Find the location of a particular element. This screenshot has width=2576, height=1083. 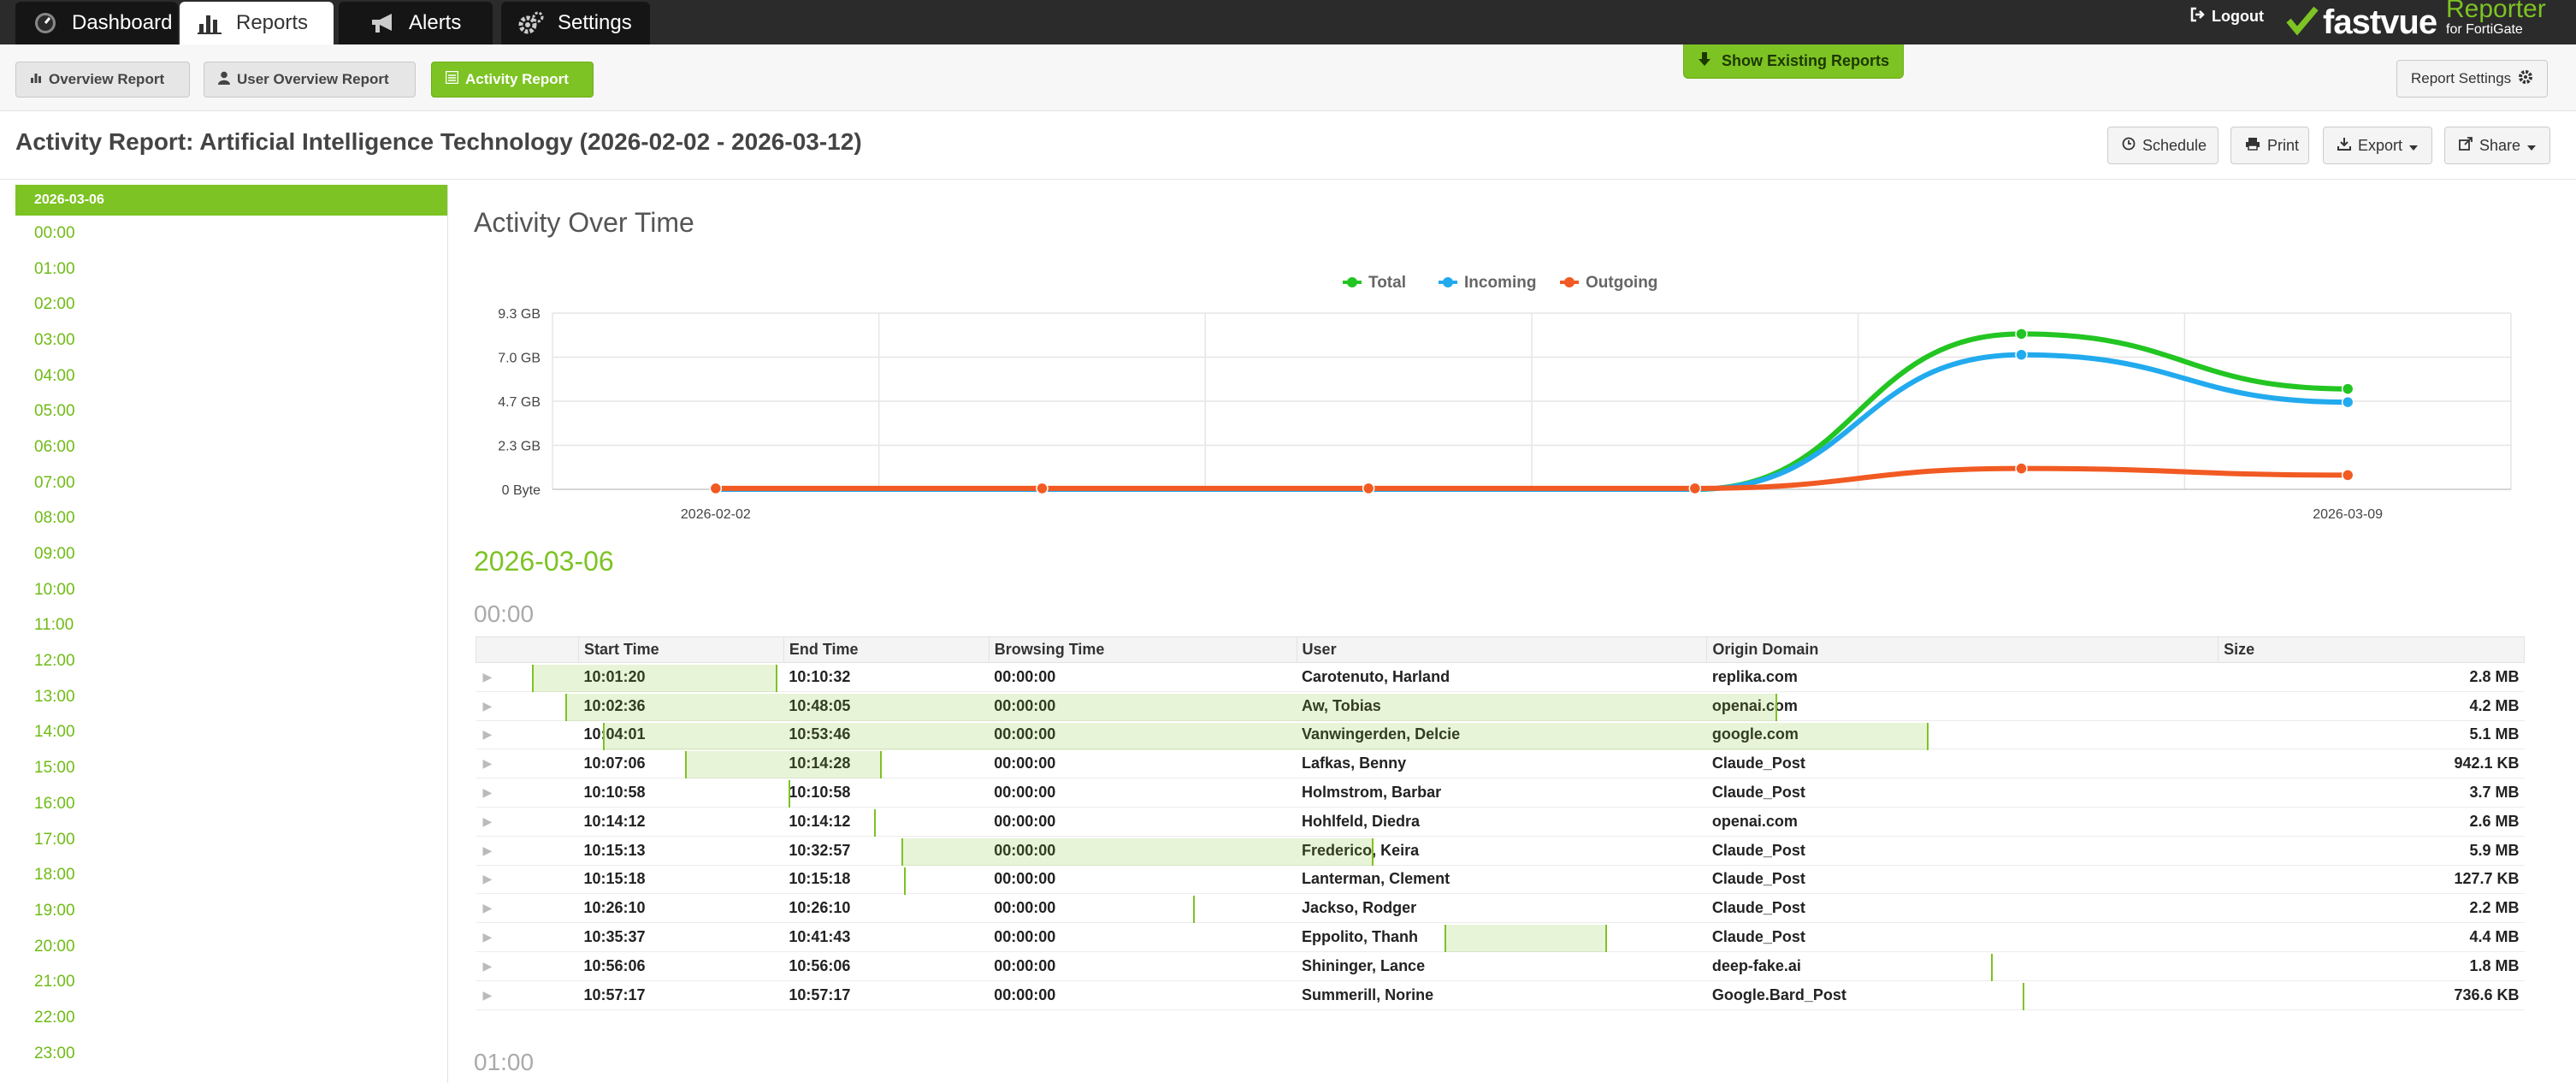

cell-start-time: 10:26:10 is located at coordinates (681, 908).